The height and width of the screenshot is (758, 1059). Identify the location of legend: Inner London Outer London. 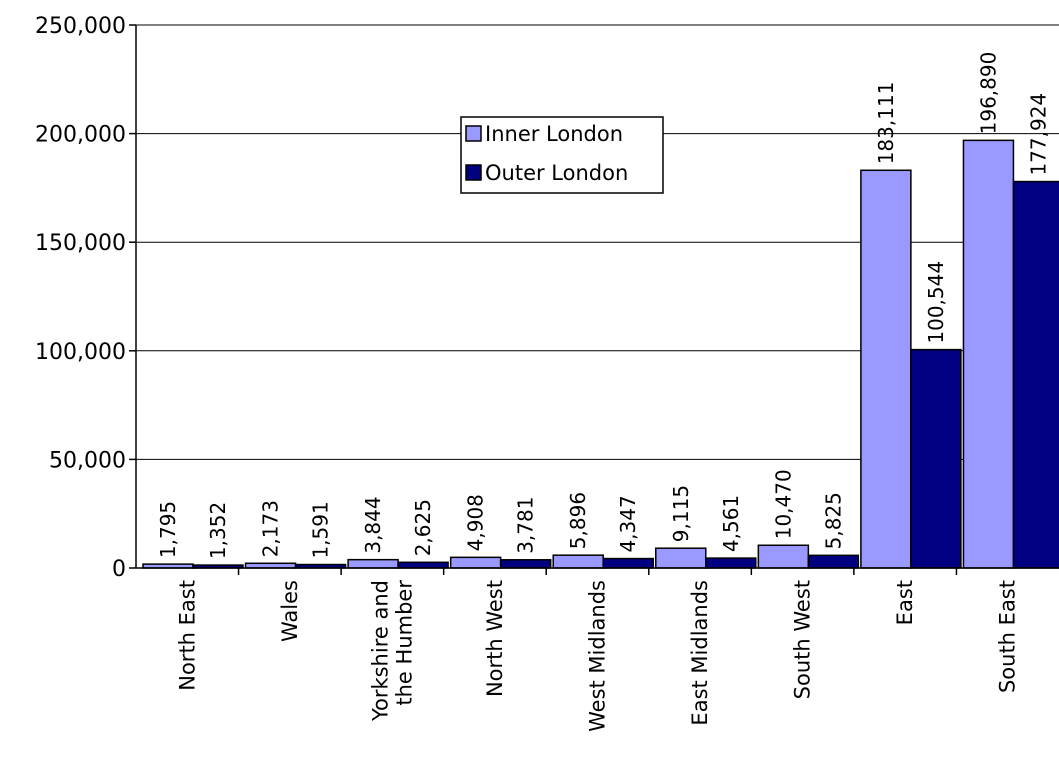
(562, 155).